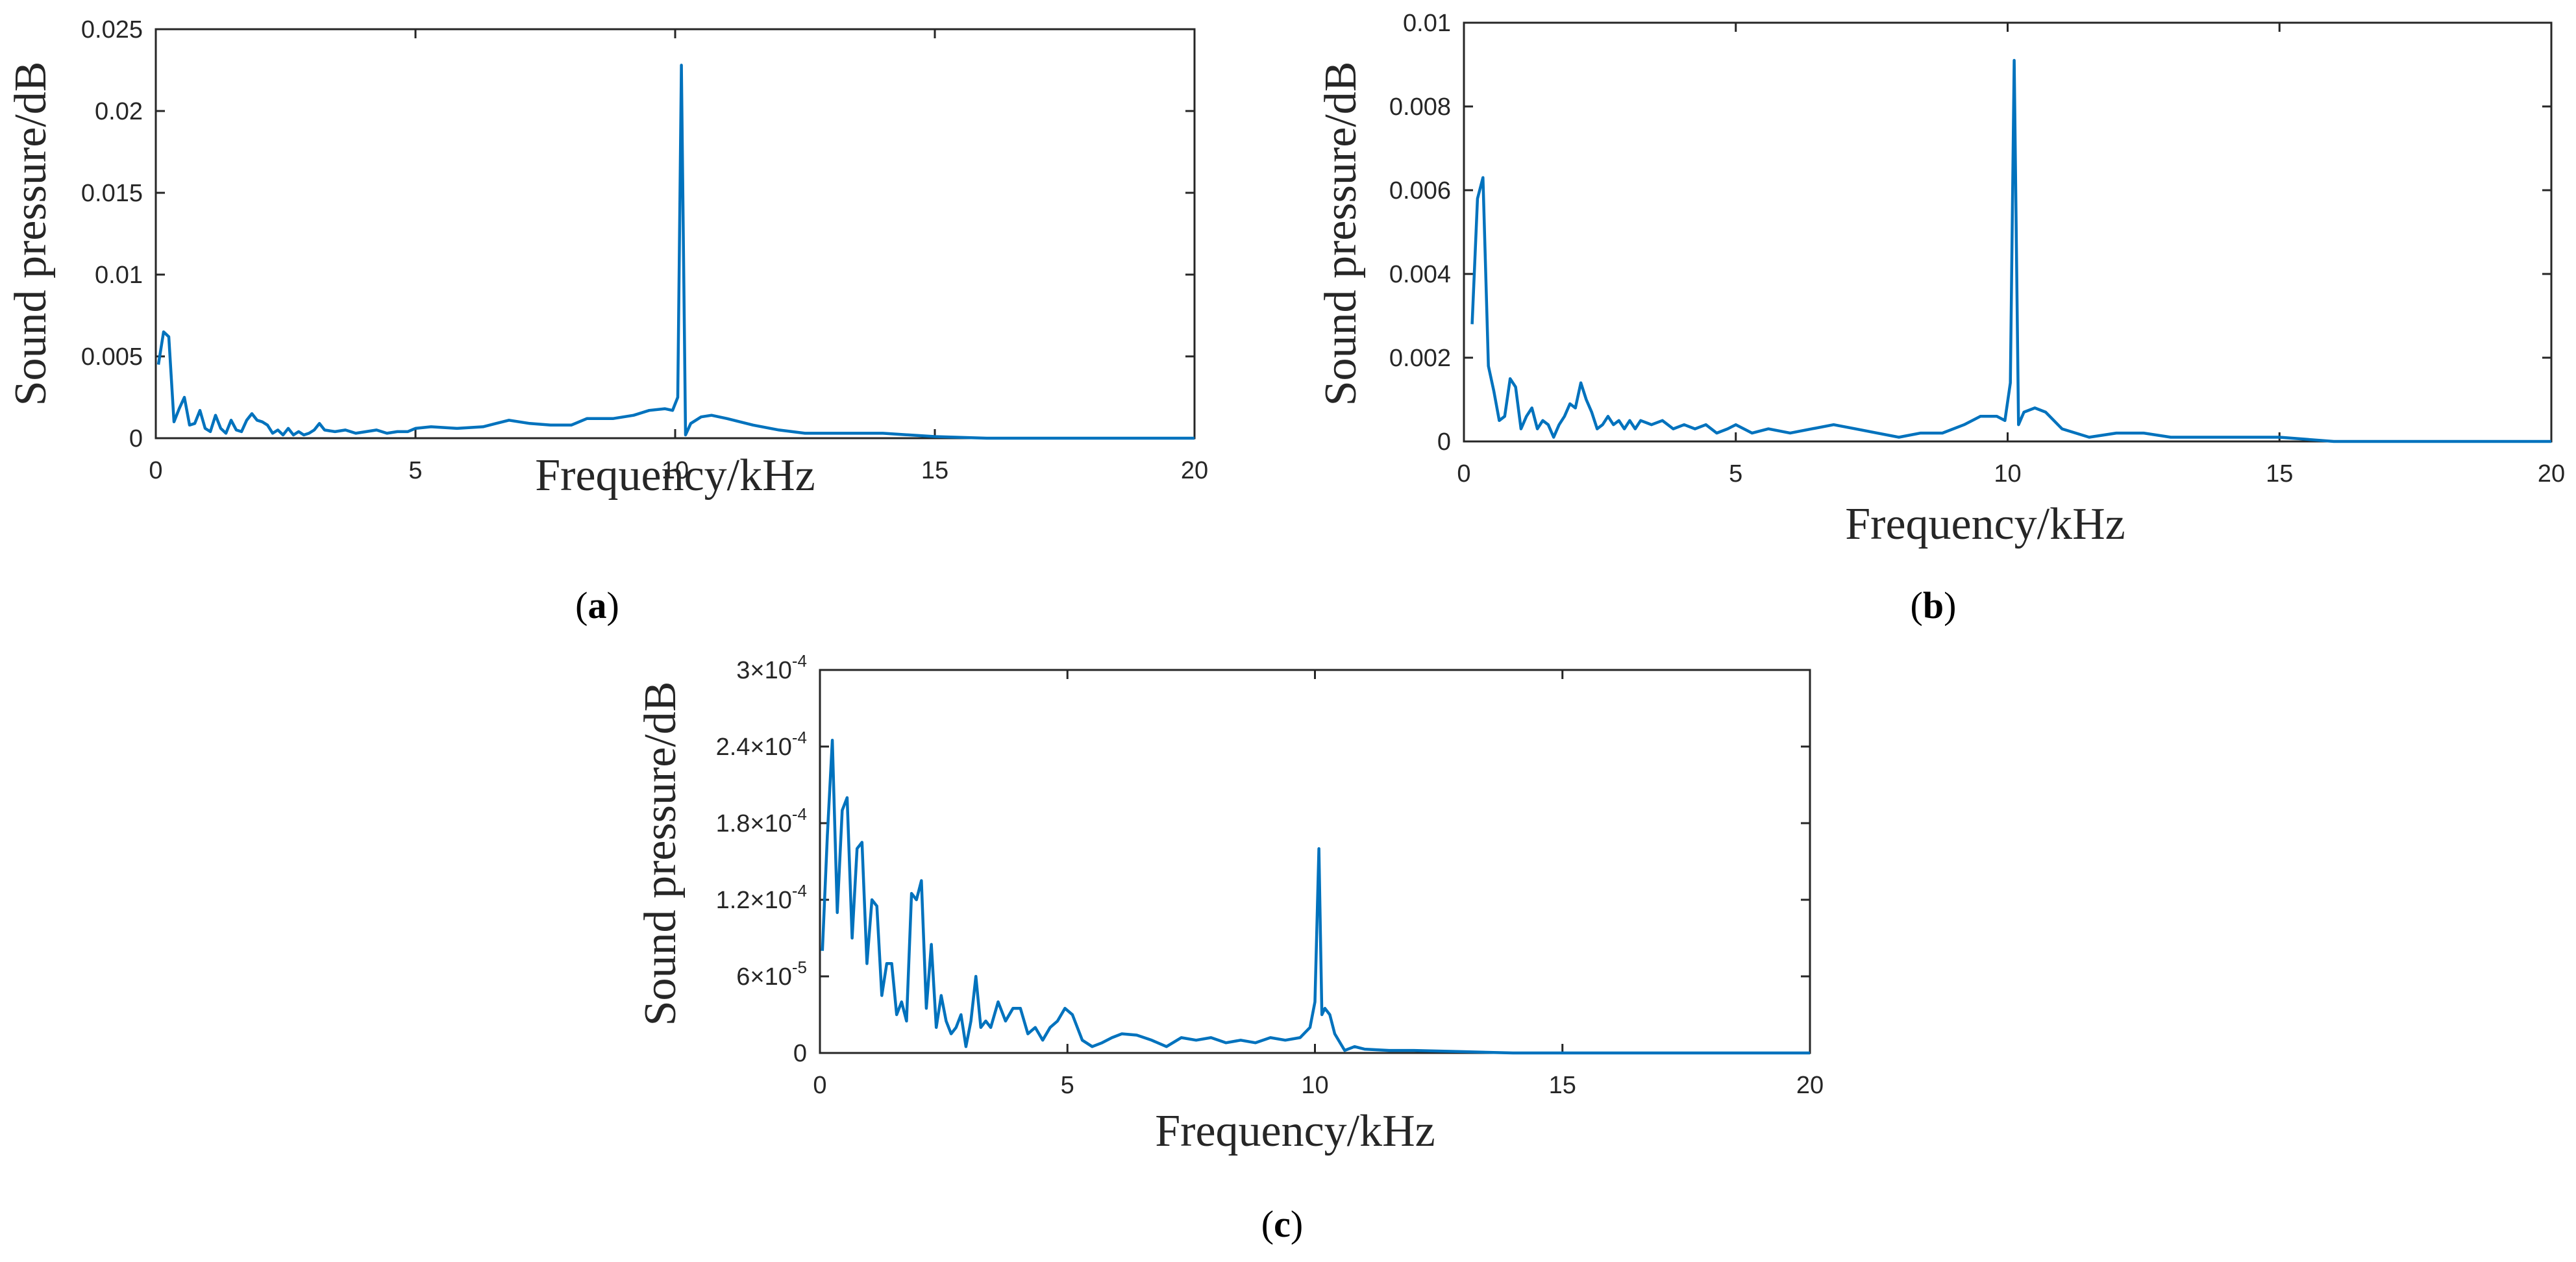 This screenshot has width=2576, height=1262. Describe the element at coordinates (1934, 605) in the screenshot. I see `panel-label-b: (b)` at that location.